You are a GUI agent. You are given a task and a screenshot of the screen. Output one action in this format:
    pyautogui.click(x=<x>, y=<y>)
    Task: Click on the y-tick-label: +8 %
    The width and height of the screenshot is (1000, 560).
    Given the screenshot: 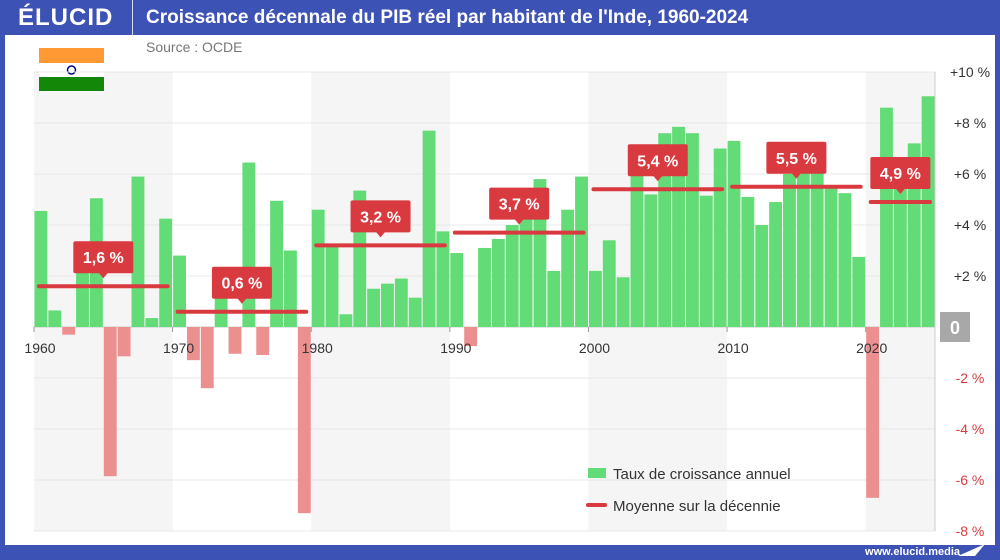 What is the action you would take?
    pyautogui.click(x=970, y=123)
    